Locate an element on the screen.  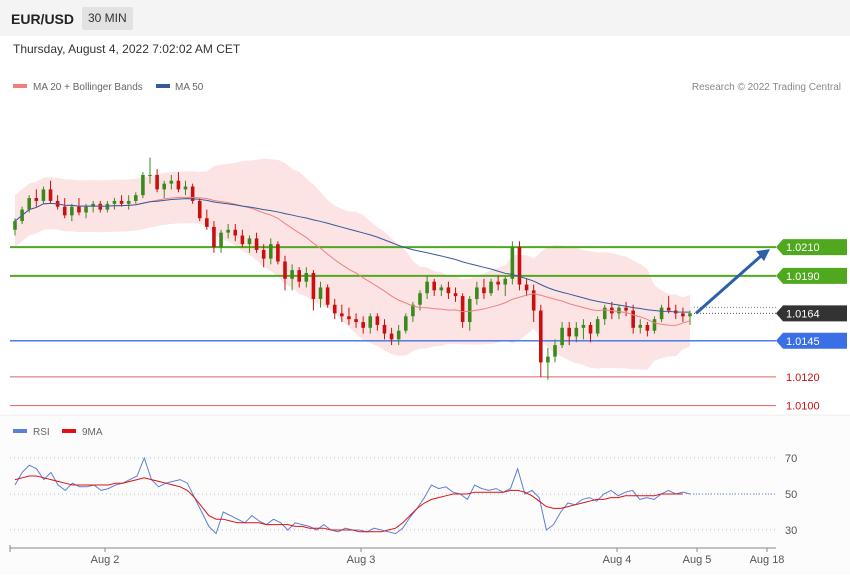
level-label-4: 1.0100 is located at coordinates (803, 407).